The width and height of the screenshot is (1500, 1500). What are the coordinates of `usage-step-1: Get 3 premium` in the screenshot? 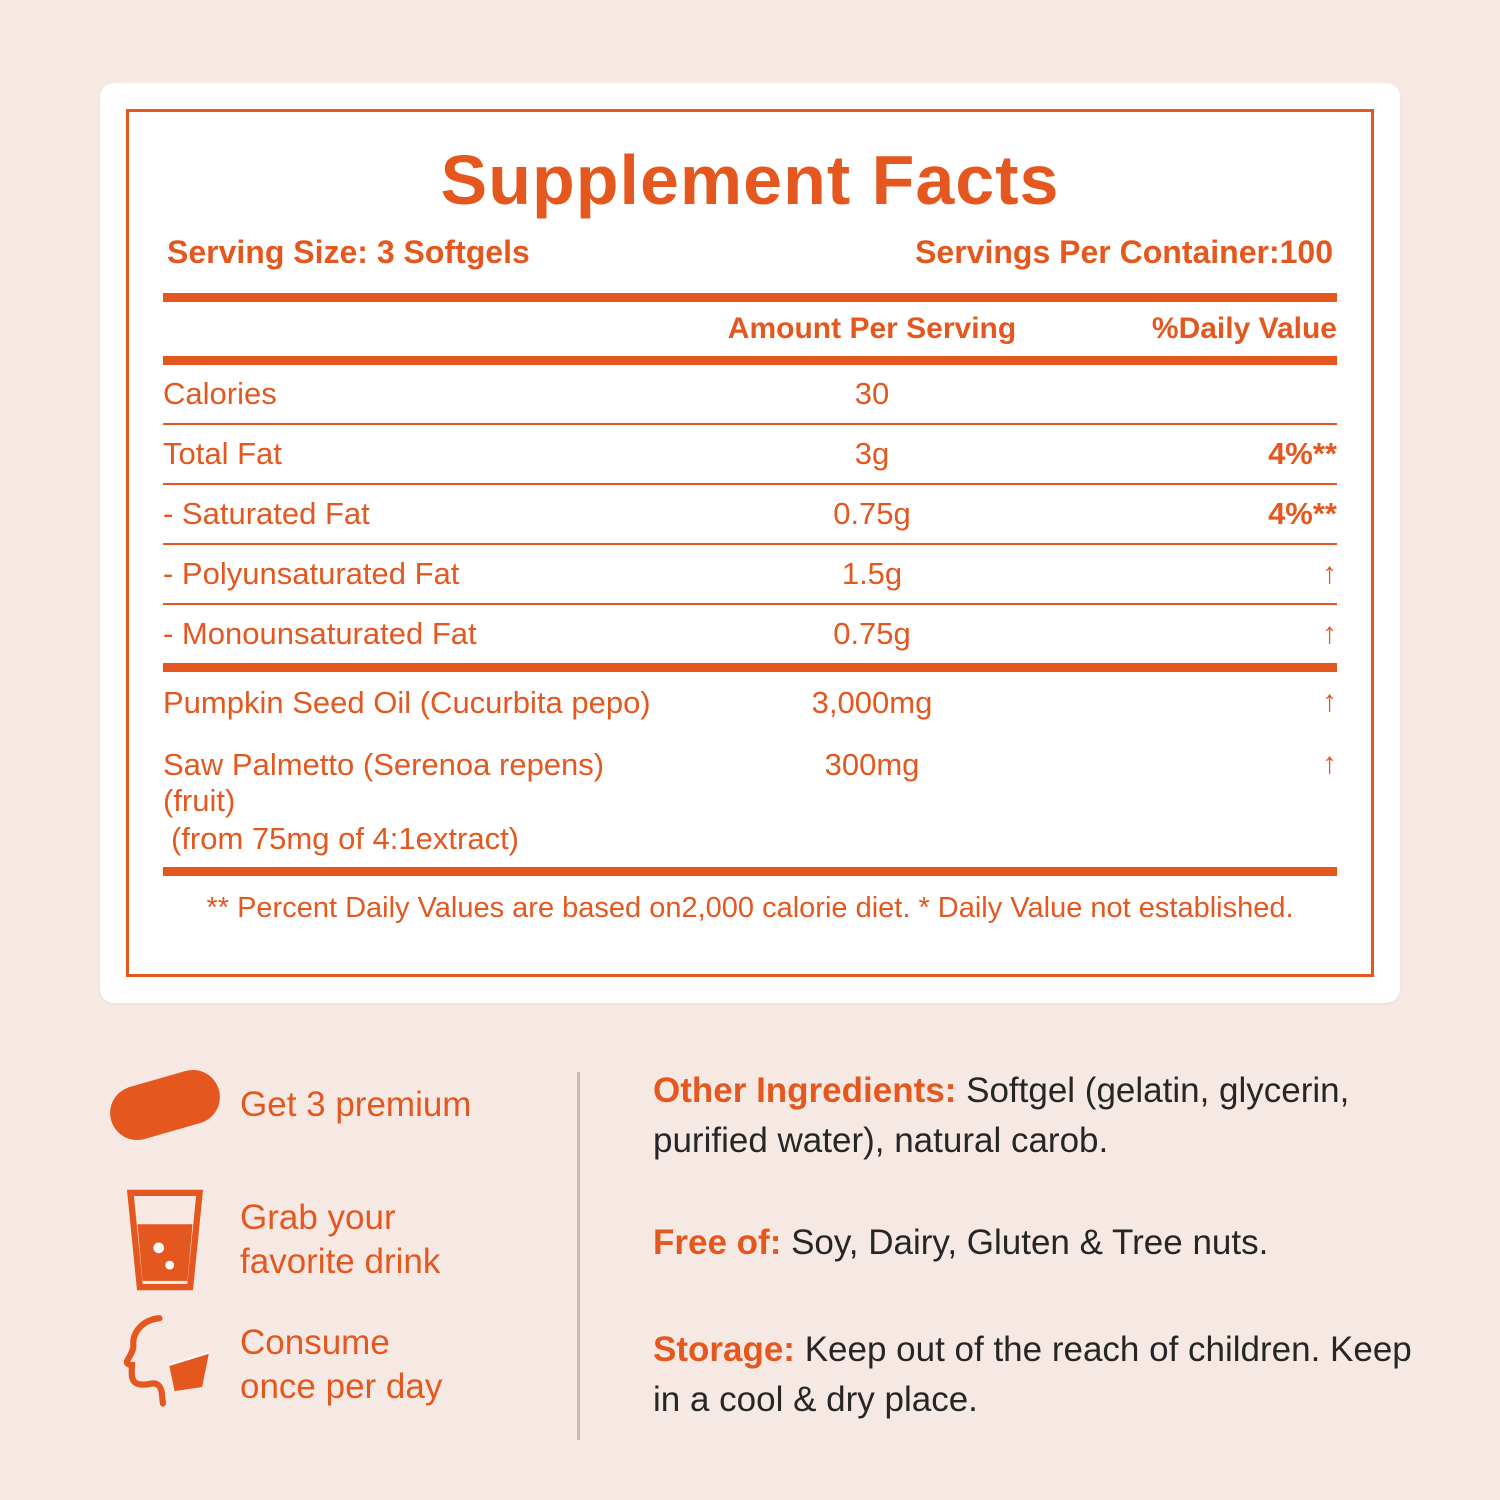 It's located at (281, 1105).